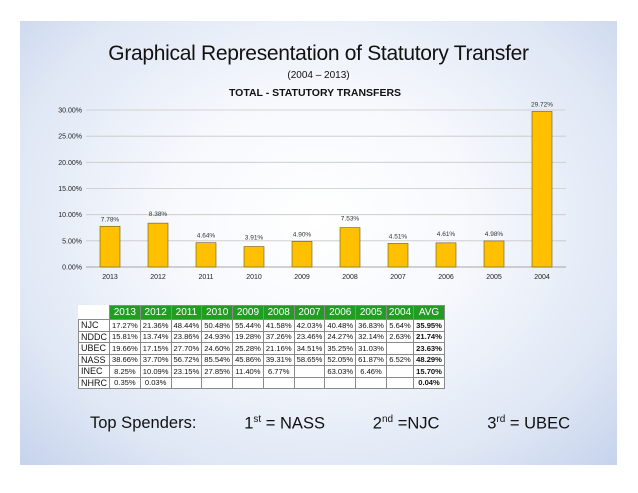 This screenshot has height=493, width=638. I want to click on bar-2011, so click(206, 255).